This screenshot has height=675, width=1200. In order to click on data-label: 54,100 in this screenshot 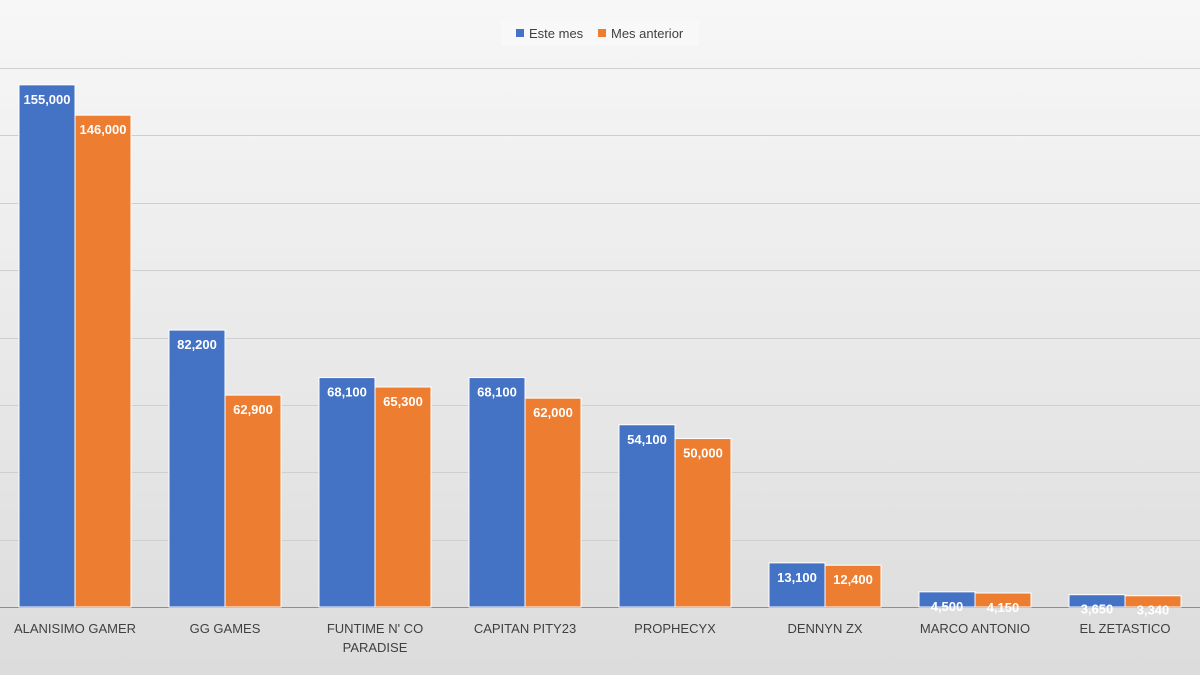, I will do `click(647, 439)`.